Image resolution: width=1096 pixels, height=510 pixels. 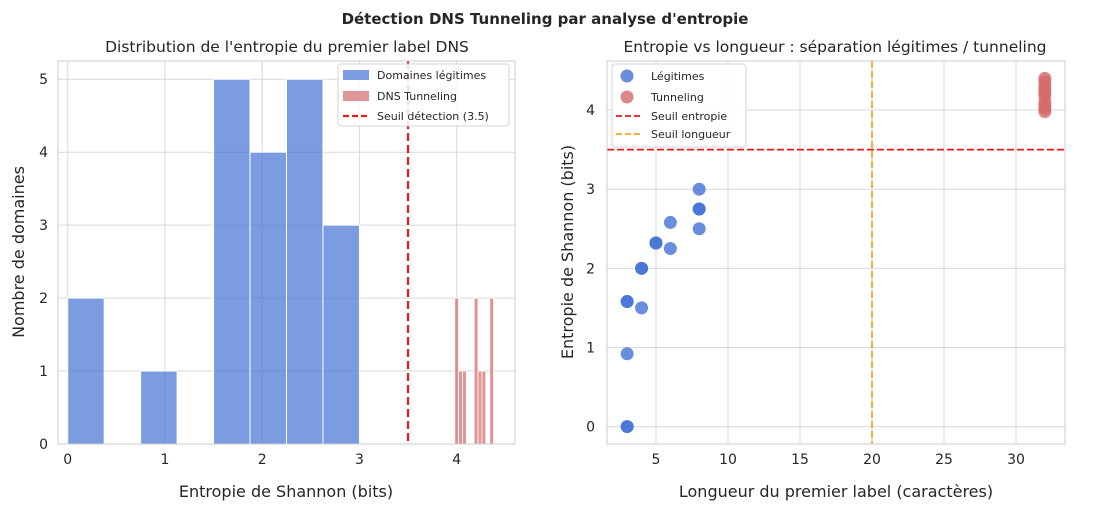 What do you see at coordinates (43, 372) in the screenshot?
I see `histogram-y-tick-label: 1` at bounding box center [43, 372].